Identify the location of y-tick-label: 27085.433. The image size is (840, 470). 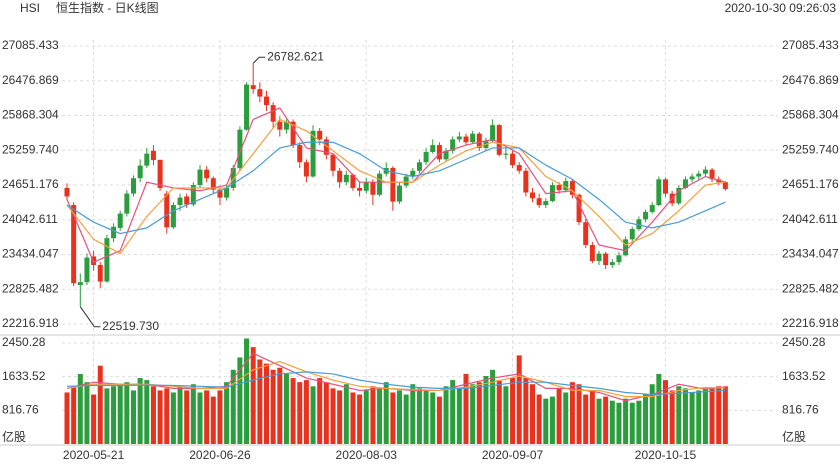
(810, 45).